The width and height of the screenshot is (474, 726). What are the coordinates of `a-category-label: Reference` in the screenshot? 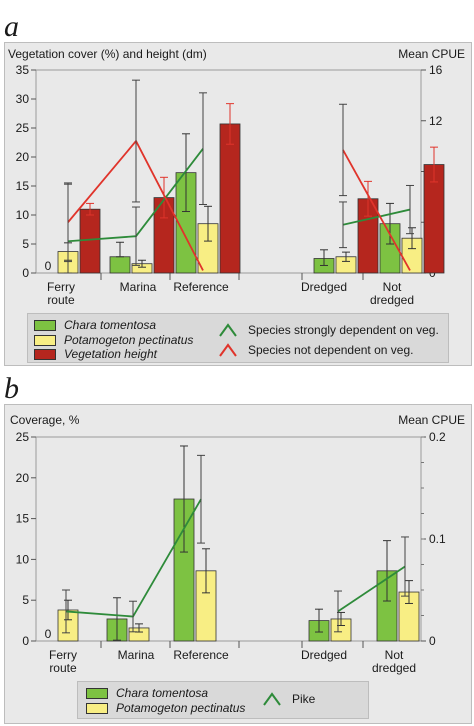 It's located at (201, 287).